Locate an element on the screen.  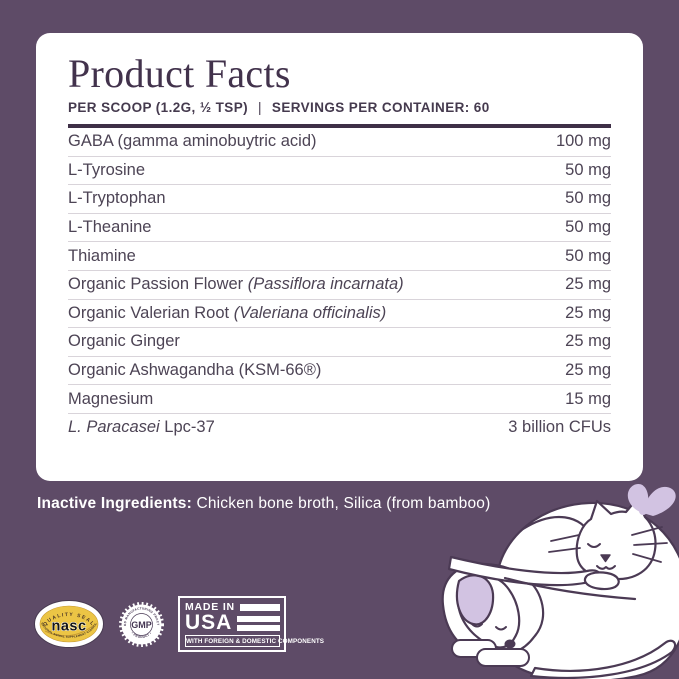
ingredient-amount: 15 mg is located at coordinates (588, 398).